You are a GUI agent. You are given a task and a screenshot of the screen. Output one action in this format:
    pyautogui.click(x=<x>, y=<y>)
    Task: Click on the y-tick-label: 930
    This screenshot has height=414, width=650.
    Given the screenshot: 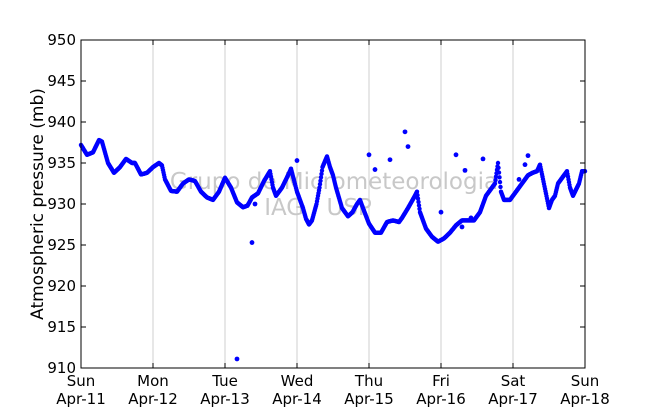 What is the action you would take?
    pyautogui.click(x=61, y=204)
    